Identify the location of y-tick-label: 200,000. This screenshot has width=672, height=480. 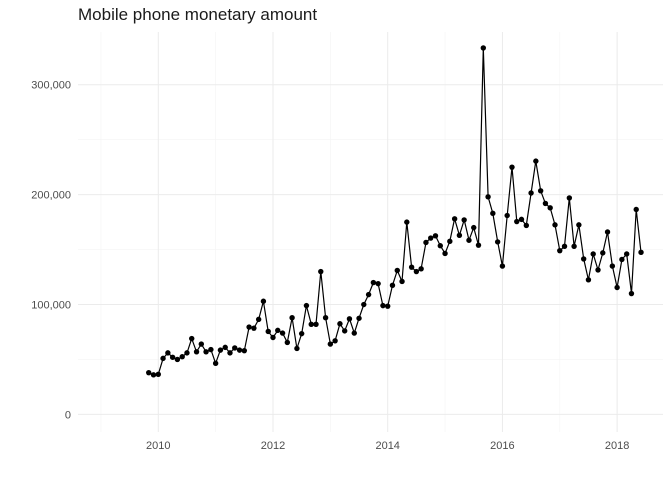
(51, 196).